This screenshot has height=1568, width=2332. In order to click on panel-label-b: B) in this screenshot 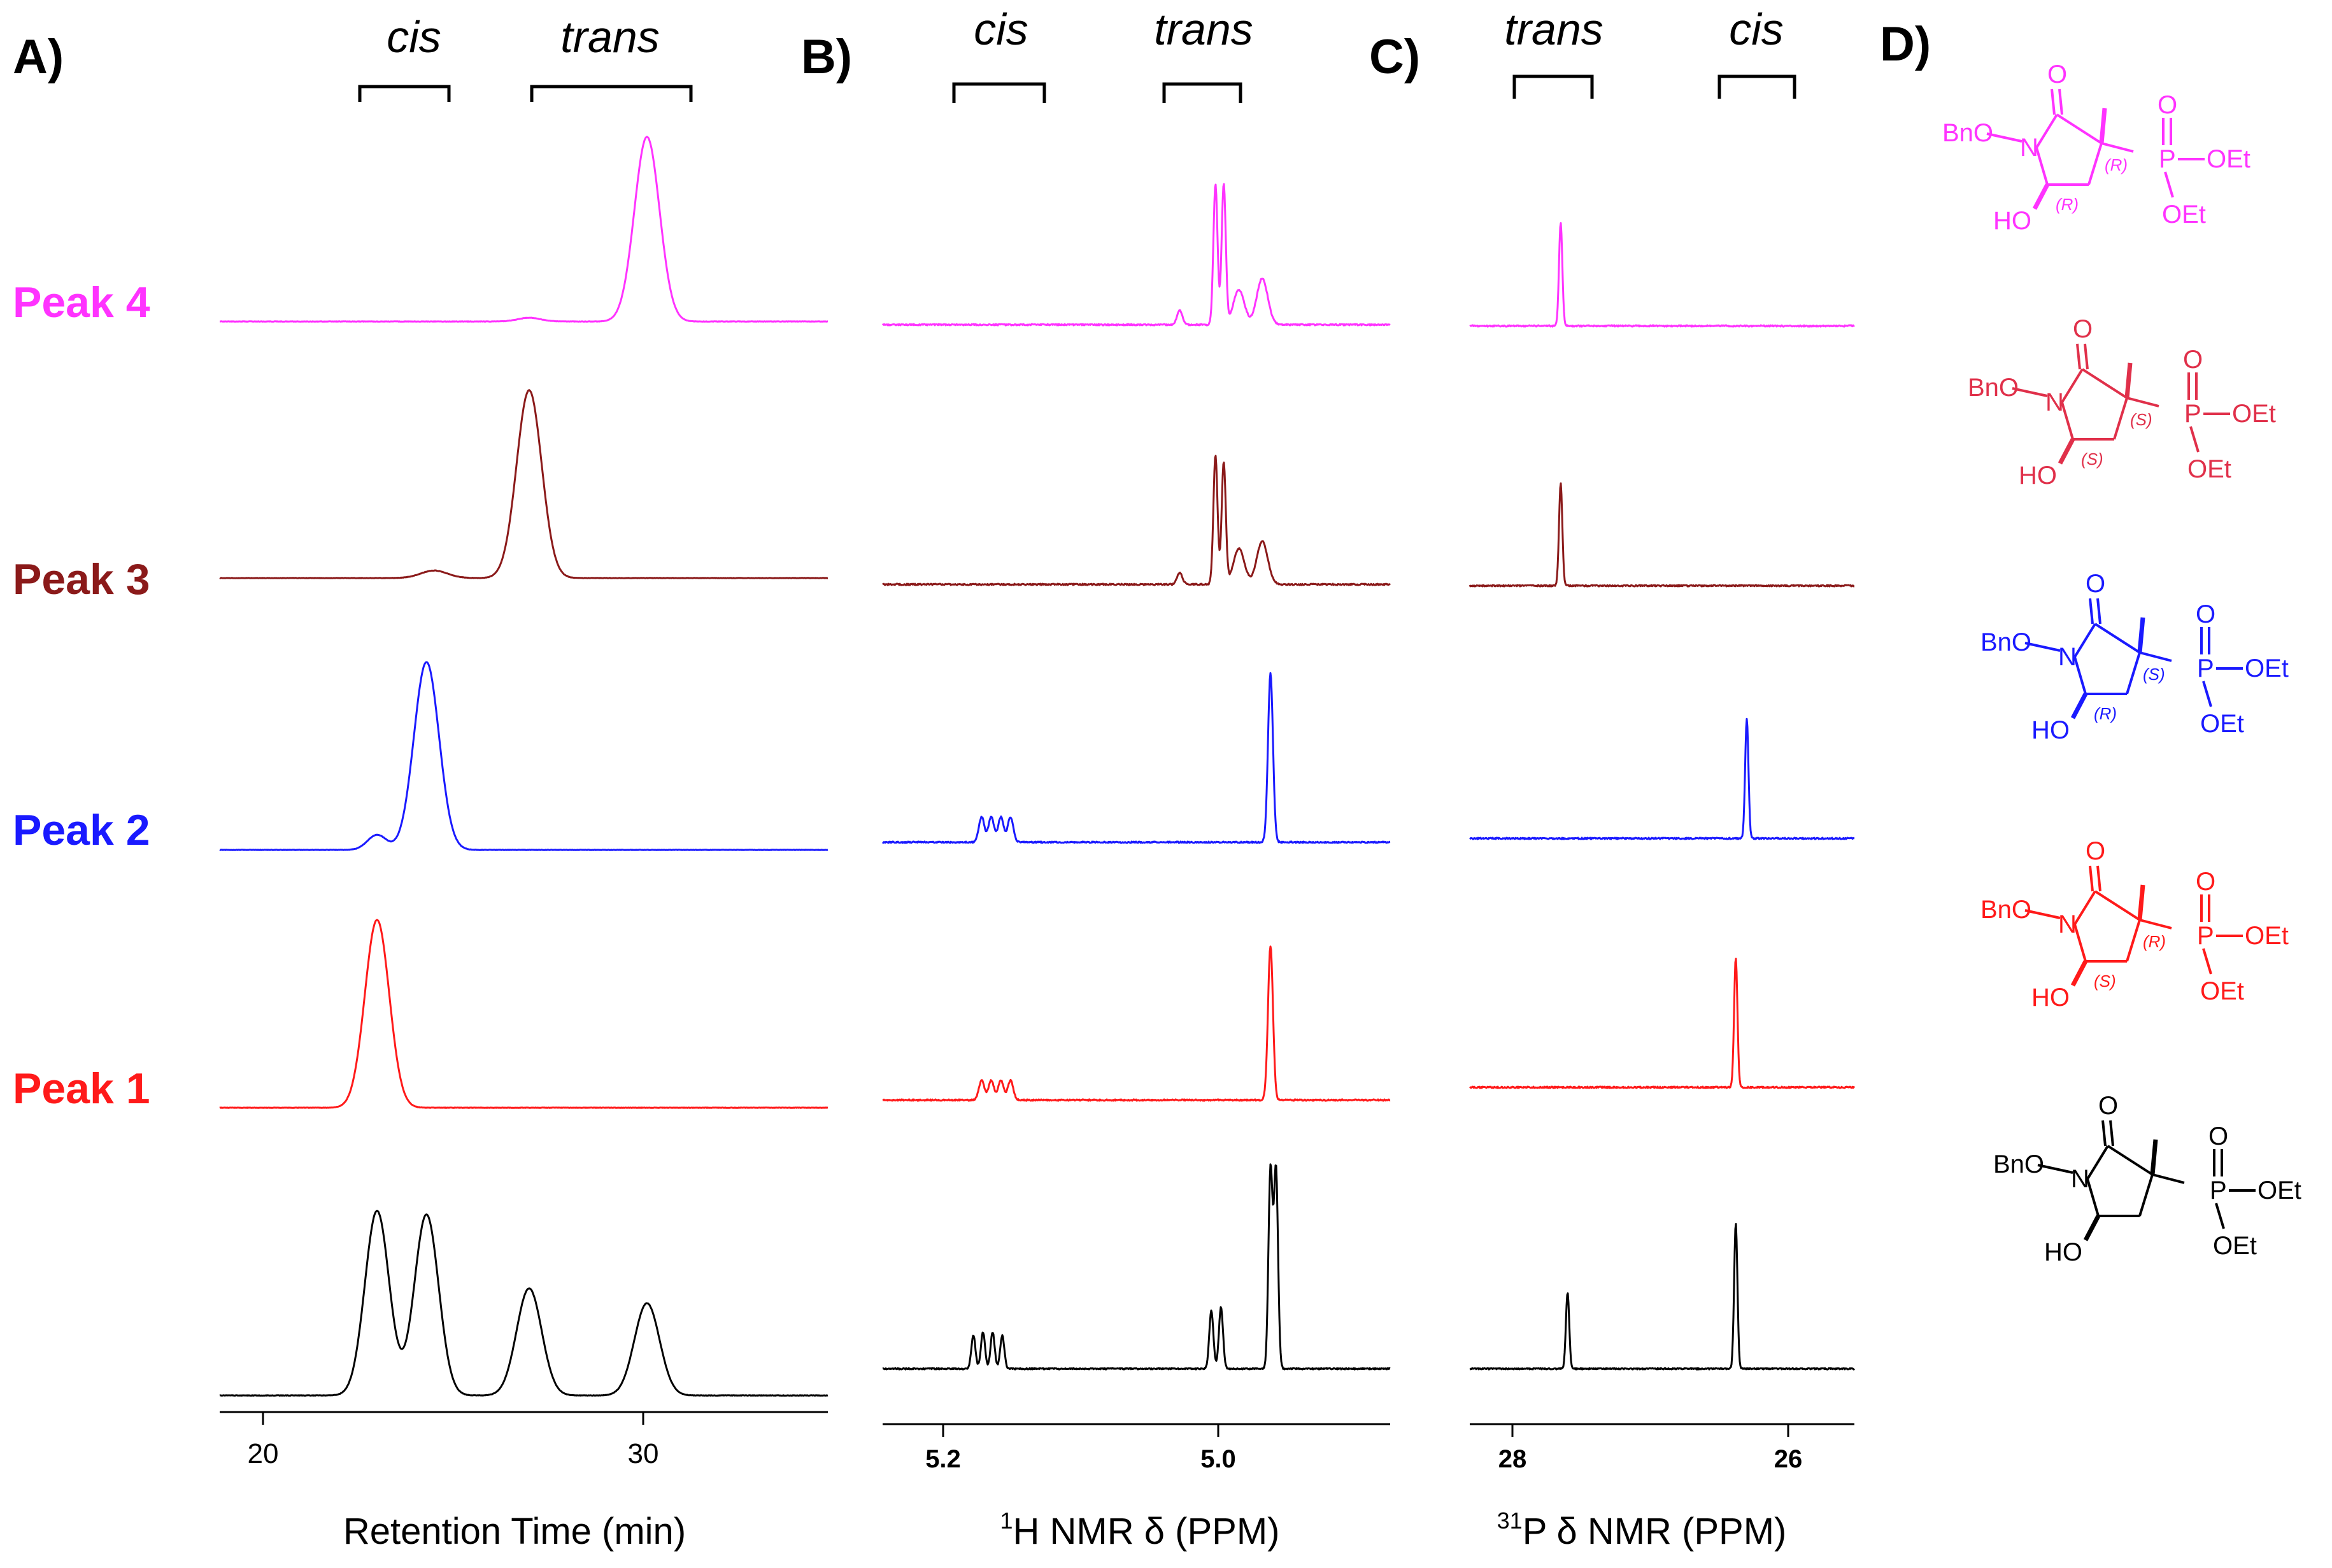, I will do `click(826, 57)`.